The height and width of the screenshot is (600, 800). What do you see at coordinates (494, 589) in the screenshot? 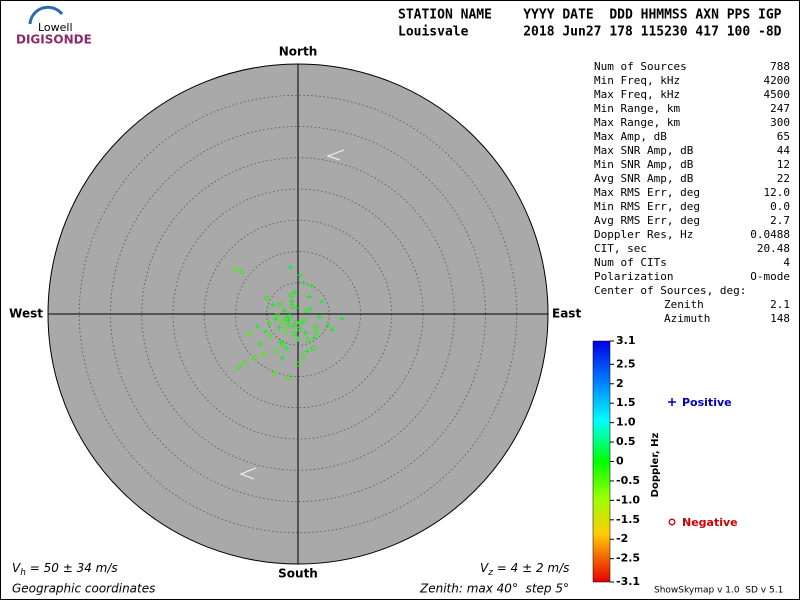
I see `zenith-text: Zenith: max 40° step 5°` at bounding box center [494, 589].